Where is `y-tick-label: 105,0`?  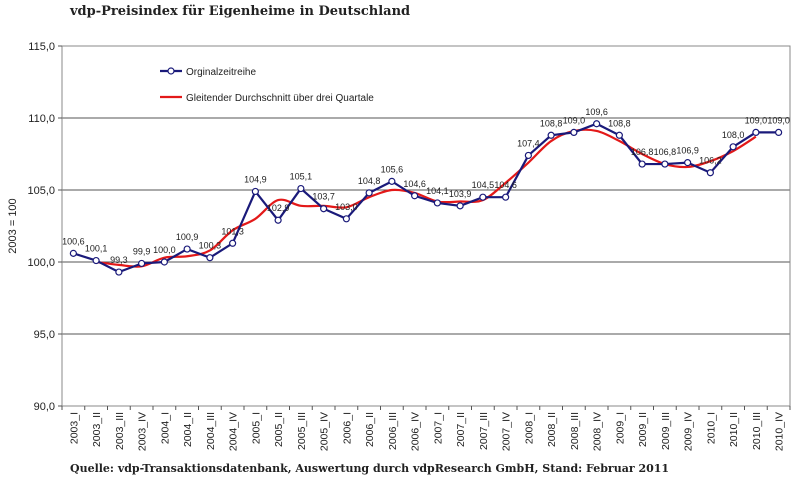
y-tick-label: 105,0 is located at coordinates (41, 191).